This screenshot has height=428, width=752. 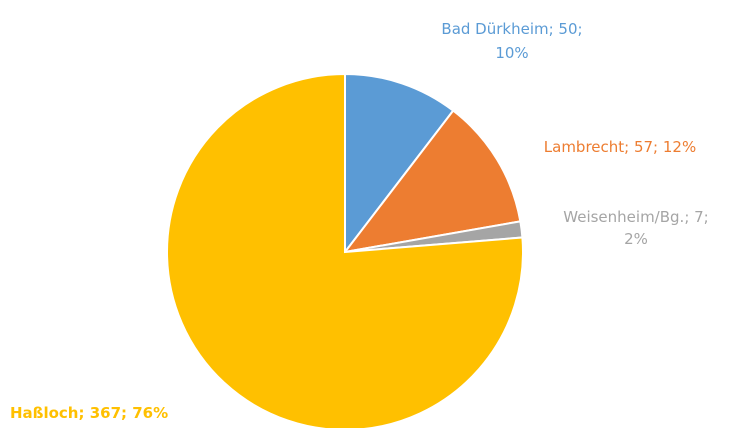 I want to click on pie-label-ha-loch: Haßloch; 367; 76%, so click(x=89, y=413).